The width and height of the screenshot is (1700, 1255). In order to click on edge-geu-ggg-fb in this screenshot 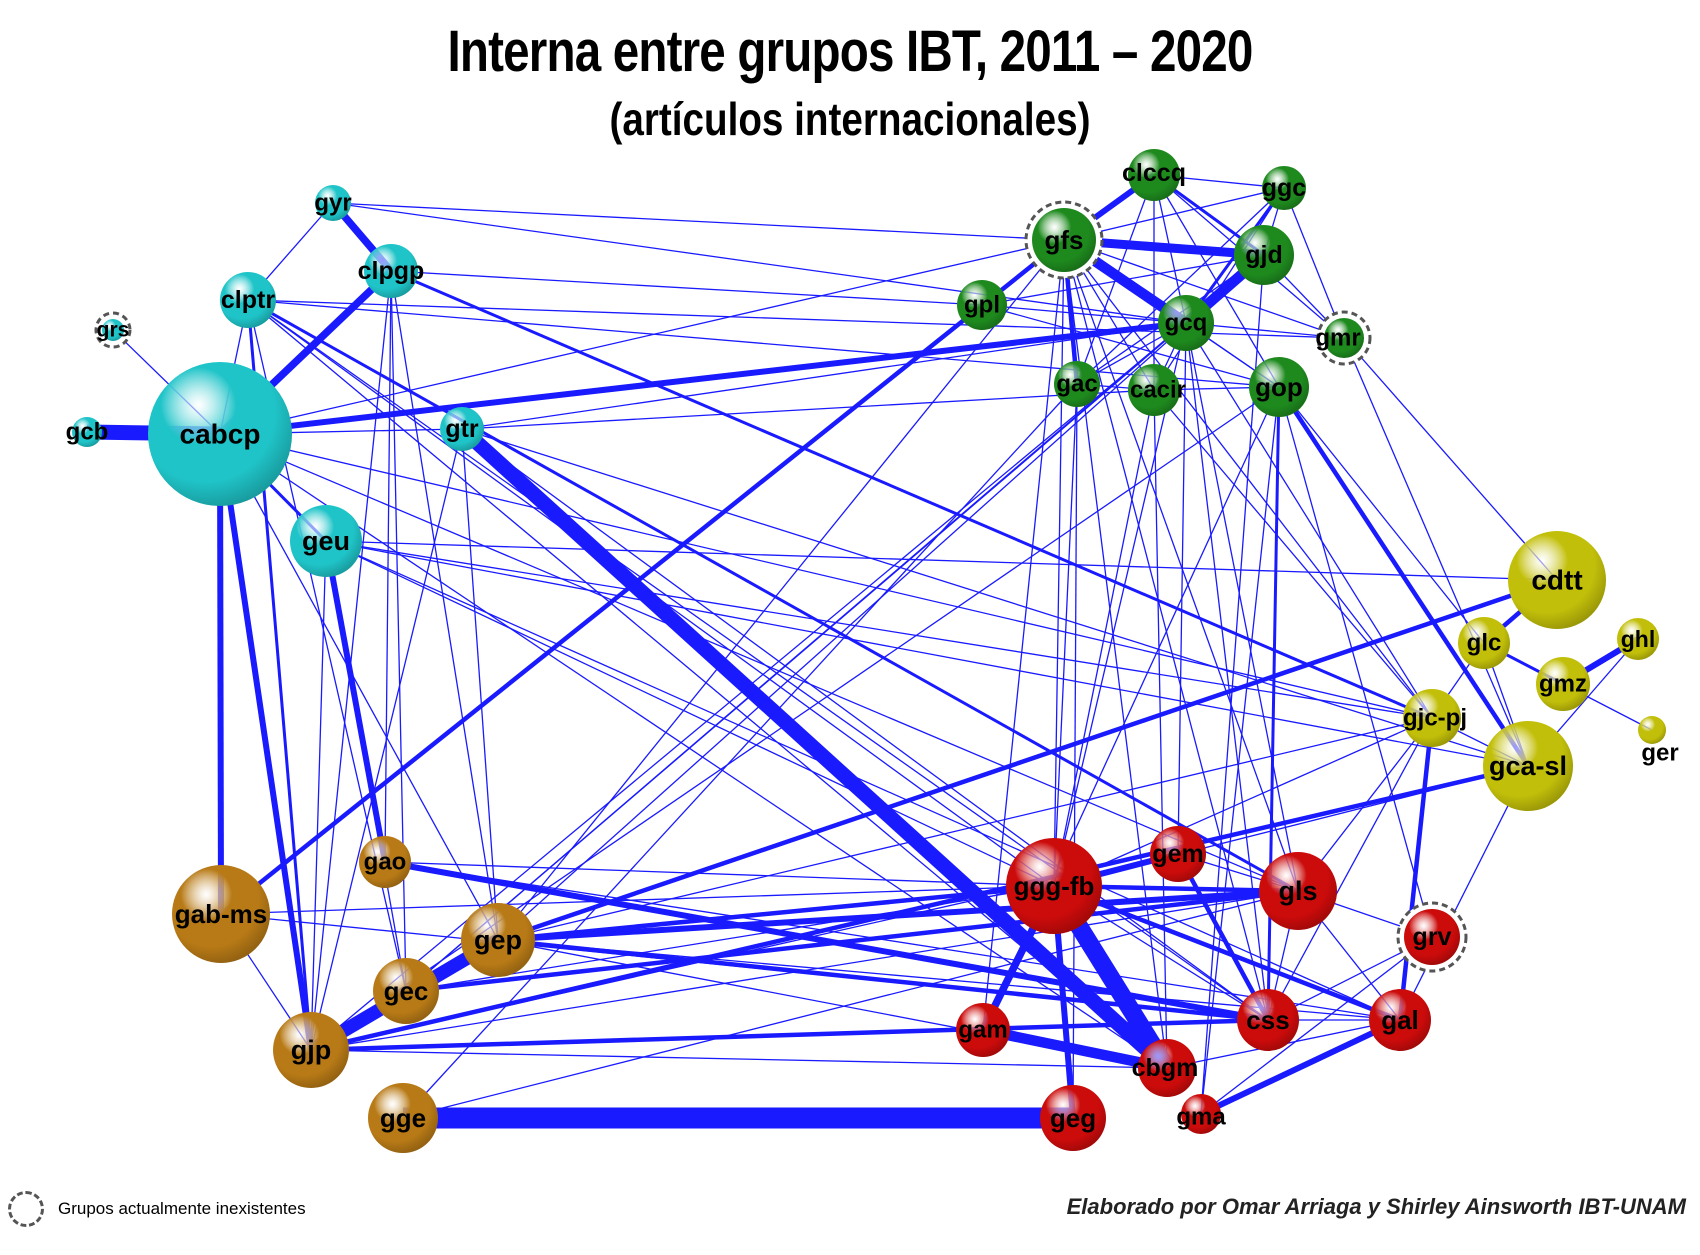, I will do `click(690, 713)`.